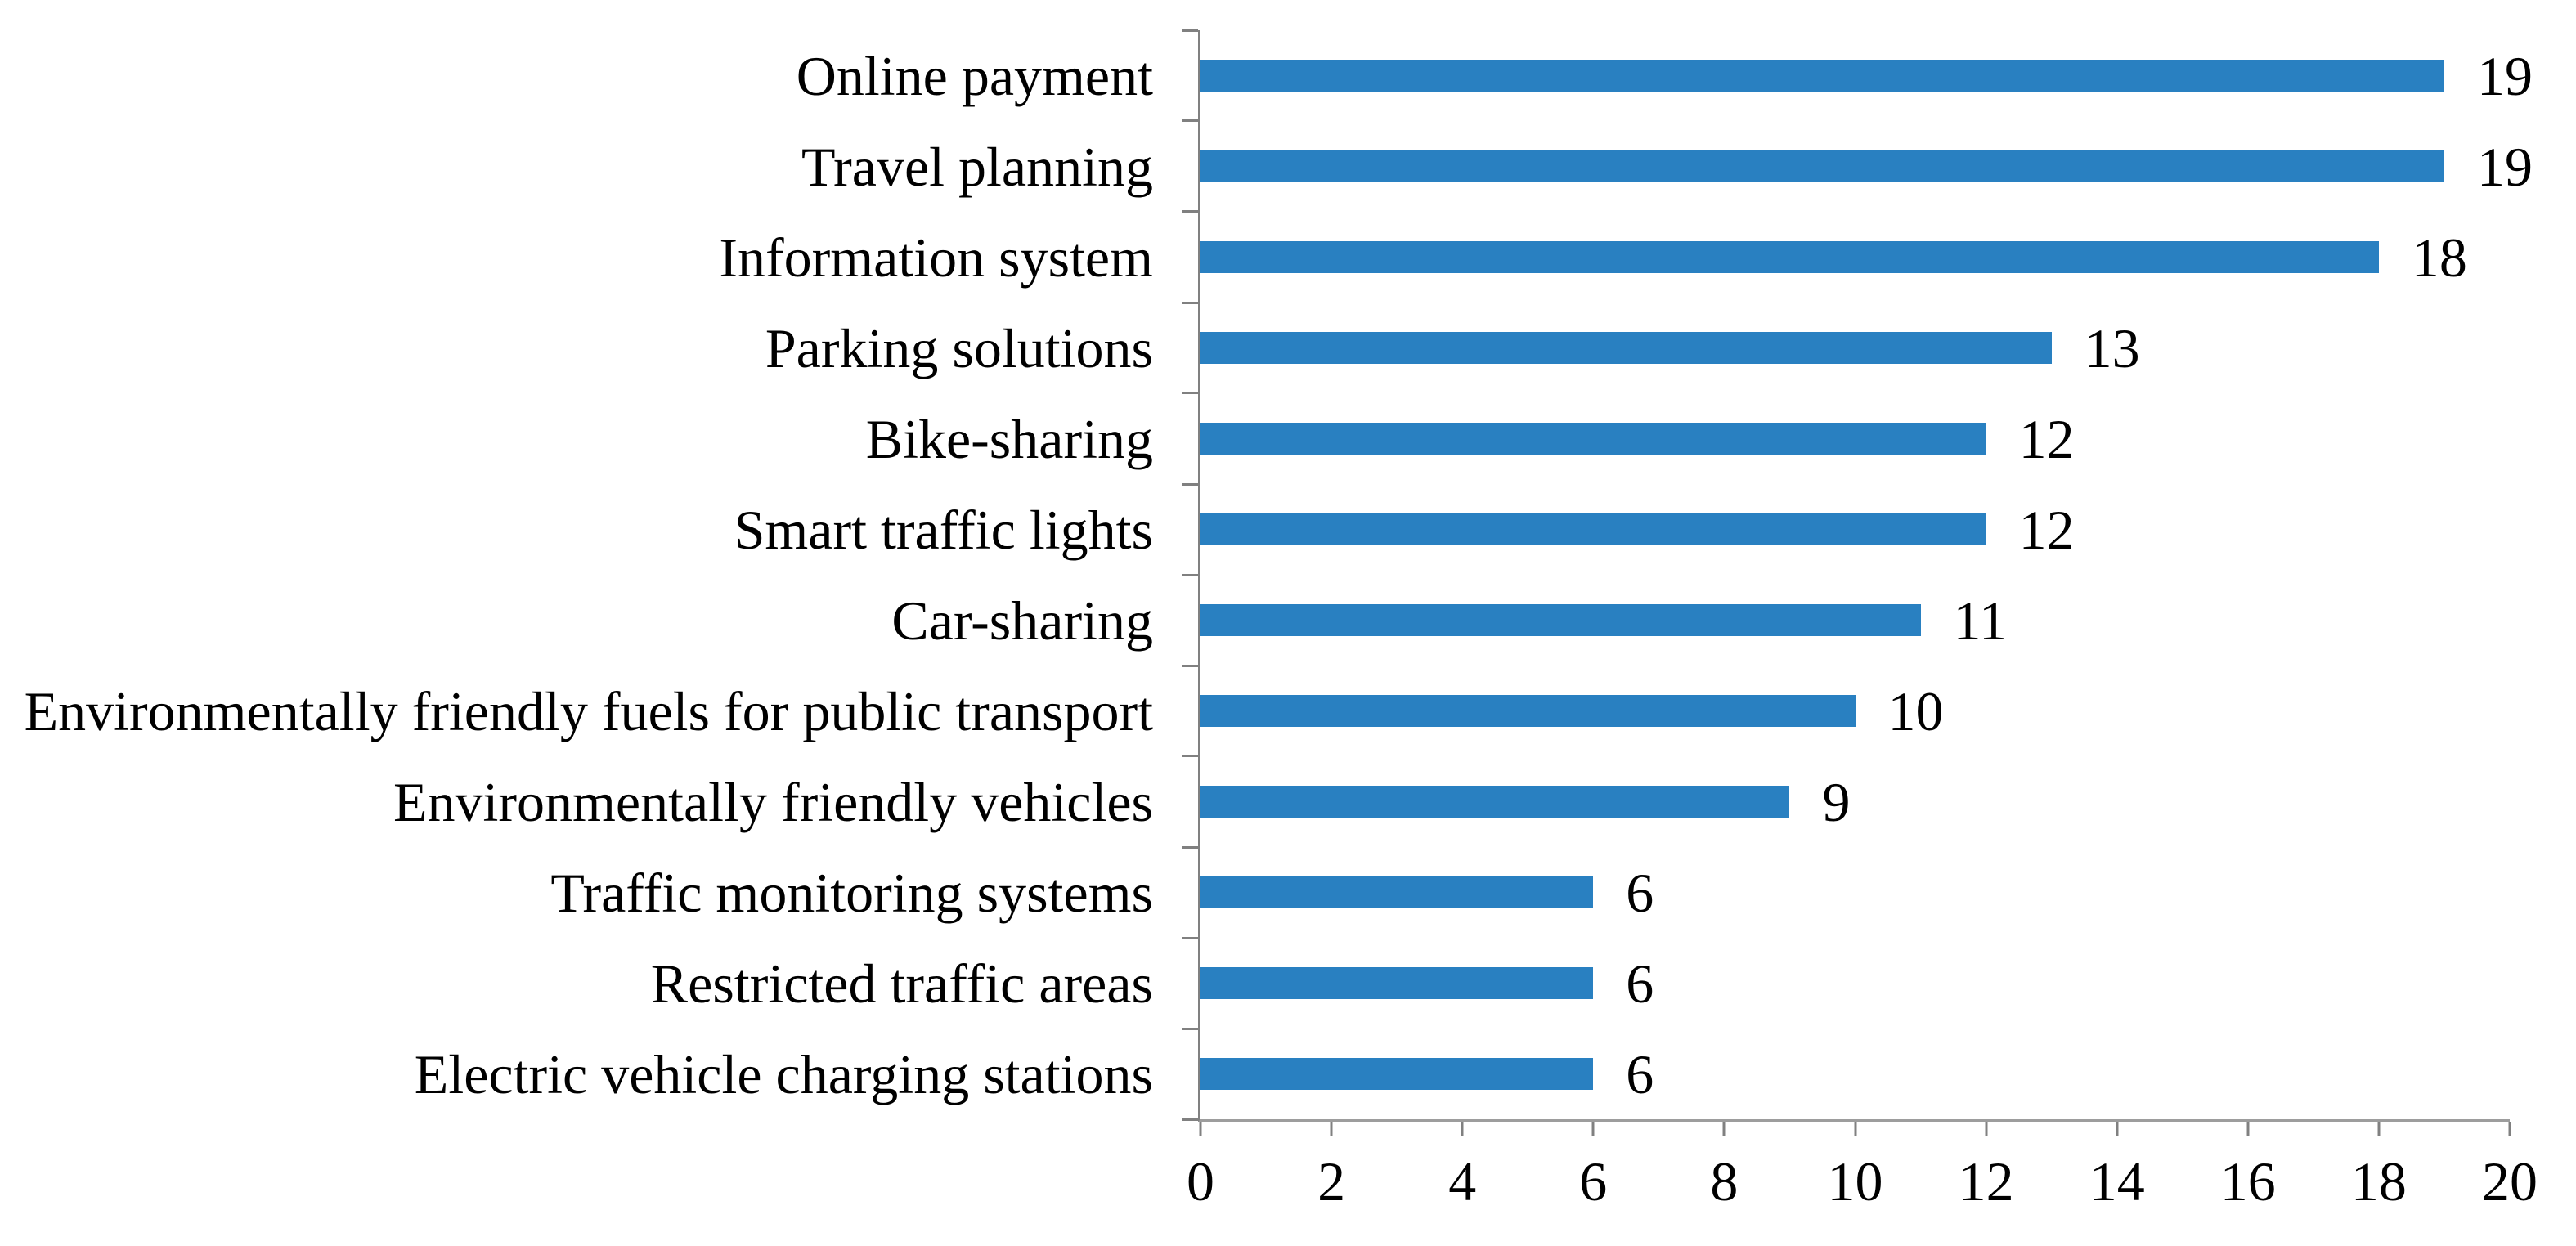  Describe the element at coordinates (901, 983) in the screenshot. I see `category-label: Restricted traffic areas` at that location.